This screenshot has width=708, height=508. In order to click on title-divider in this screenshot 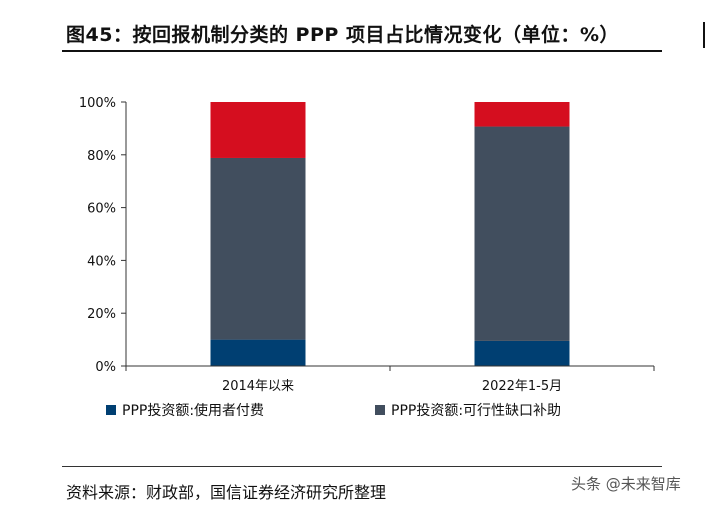, I will do `click(362, 51)`.